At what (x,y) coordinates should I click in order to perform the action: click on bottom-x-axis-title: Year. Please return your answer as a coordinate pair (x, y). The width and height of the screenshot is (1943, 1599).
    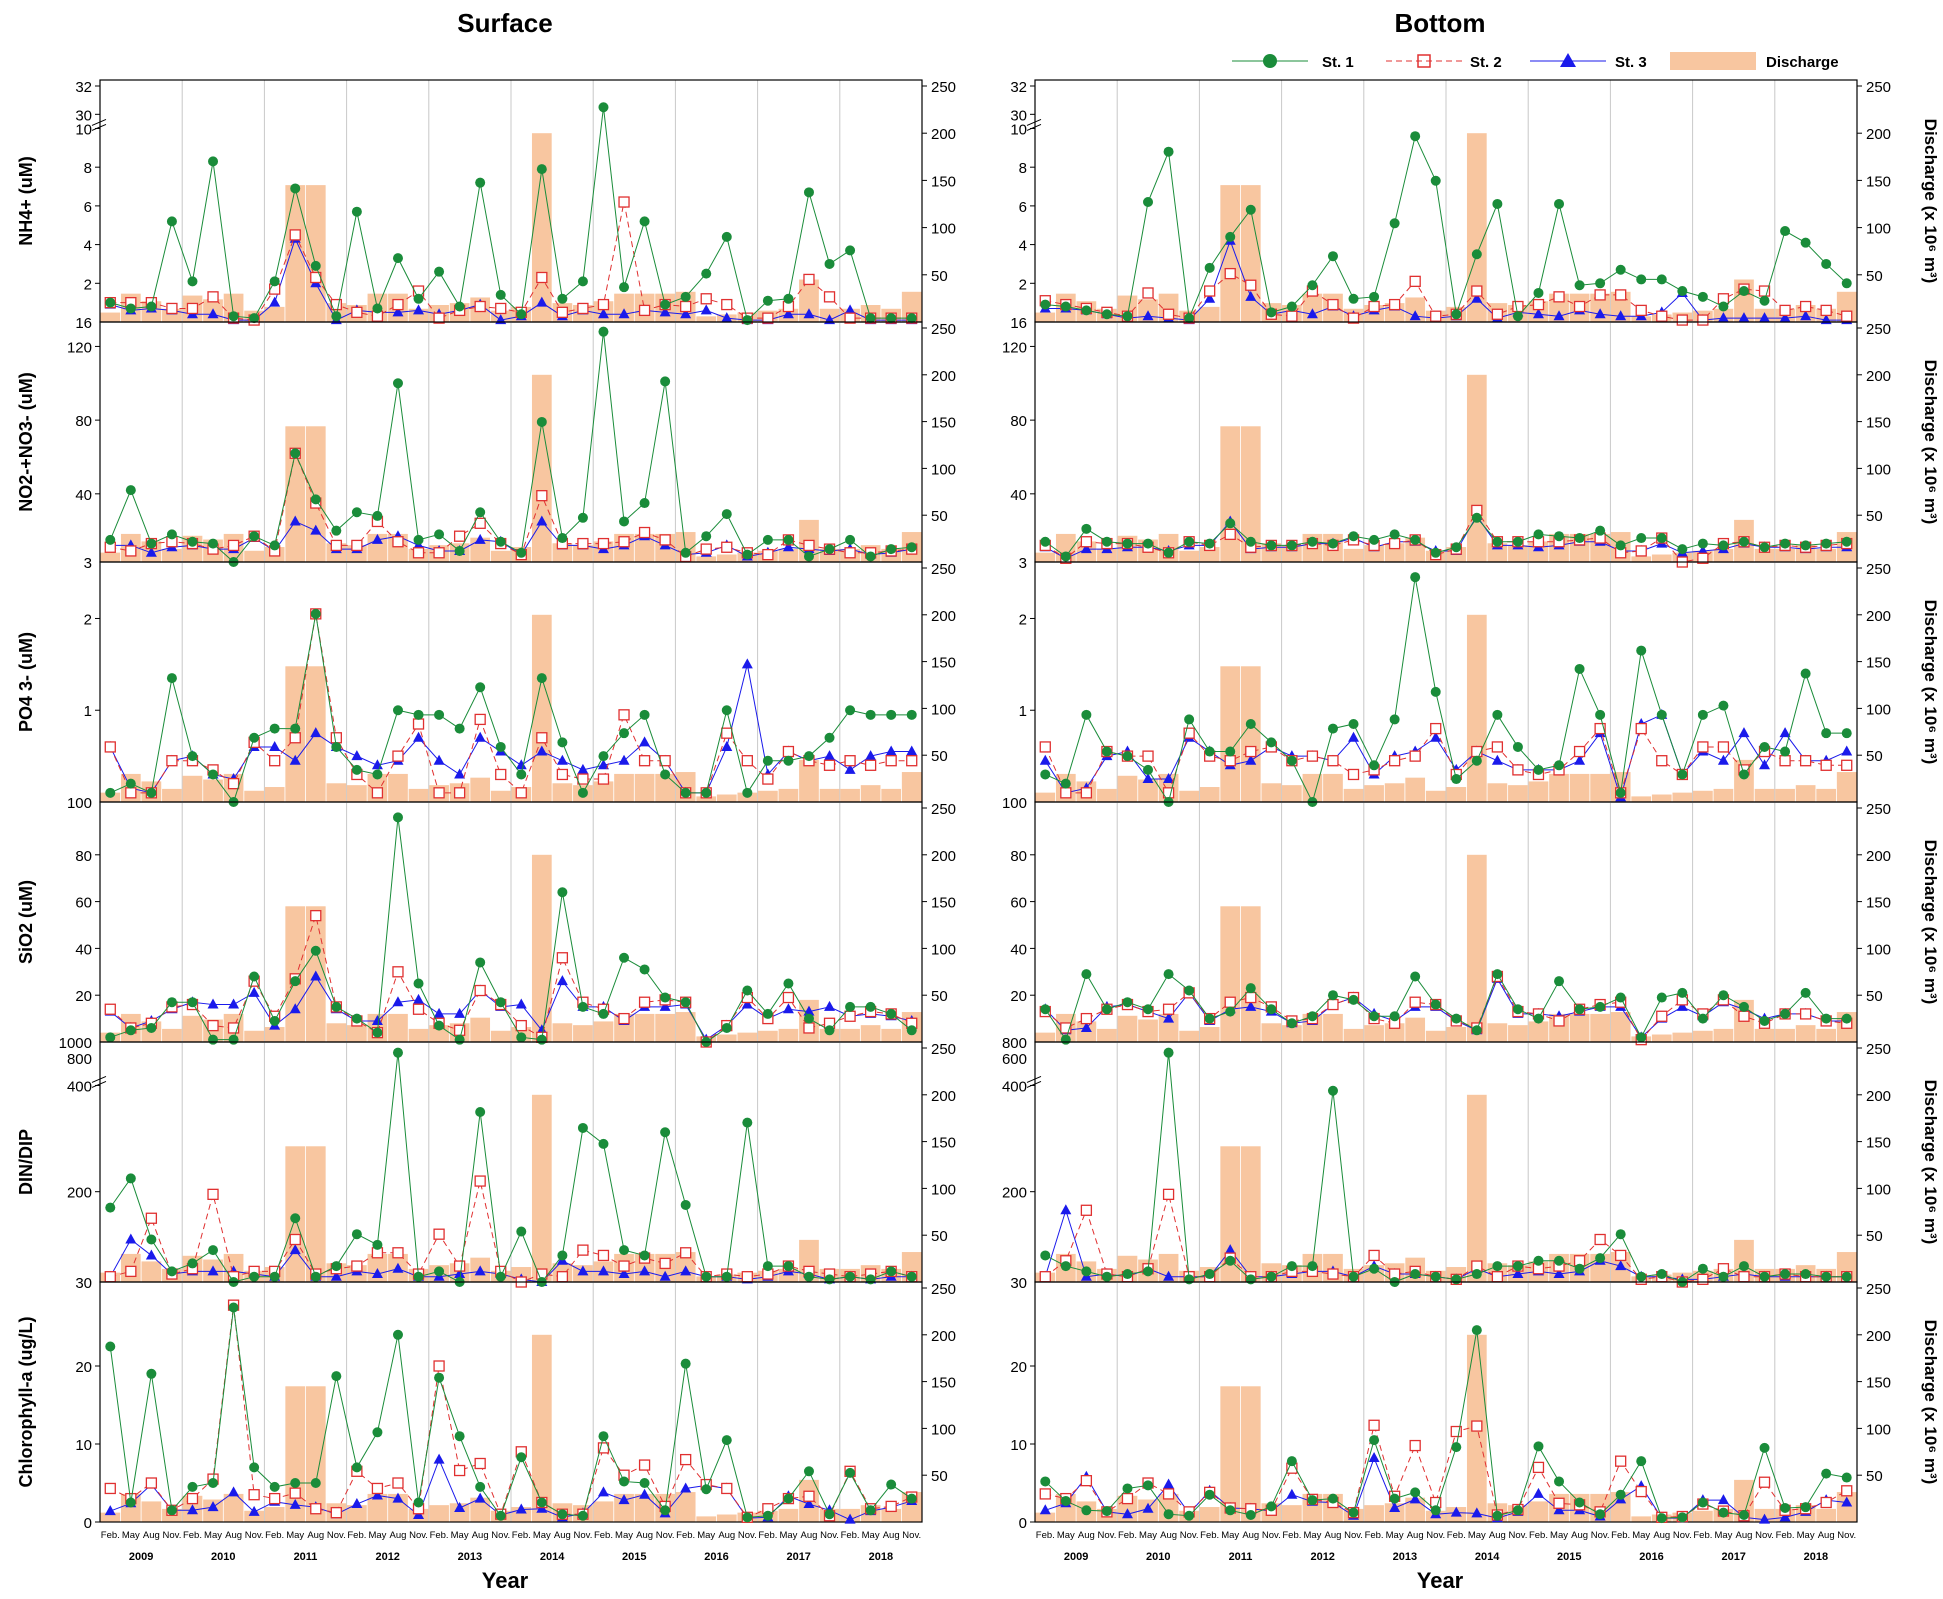
    Looking at the image, I should click on (1440, 1580).